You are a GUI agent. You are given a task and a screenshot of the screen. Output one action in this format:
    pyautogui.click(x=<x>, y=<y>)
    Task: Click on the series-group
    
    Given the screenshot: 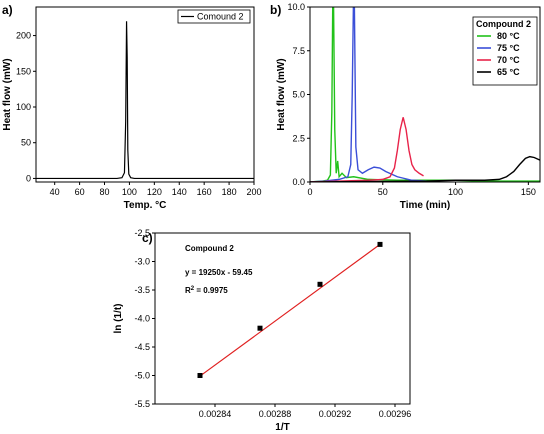 What is the action you would take?
    pyautogui.click(x=145, y=100)
    